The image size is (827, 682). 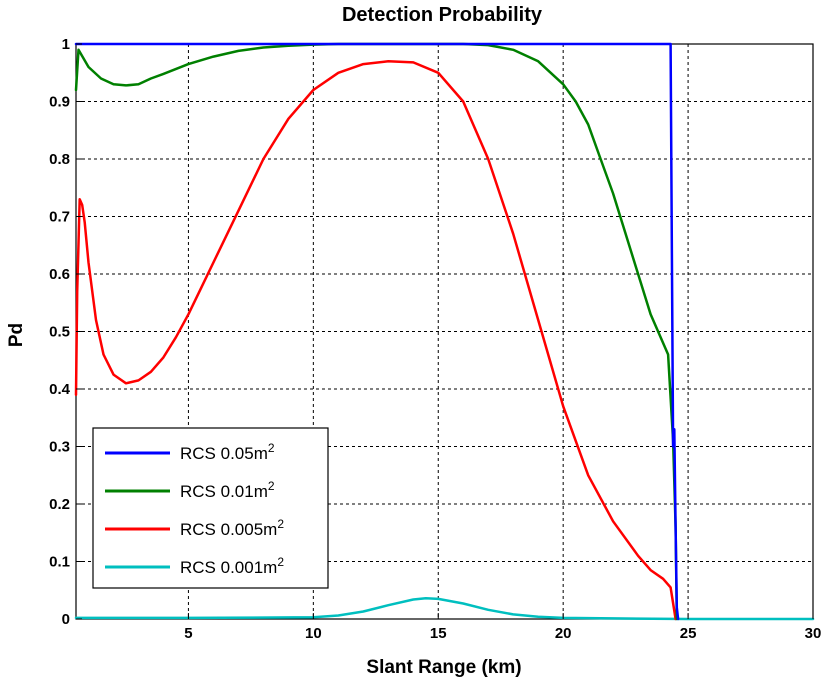 What do you see at coordinates (66, 619) in the screenshot?
I see `y-tick-label: 0` at bounding box center [66, 619].